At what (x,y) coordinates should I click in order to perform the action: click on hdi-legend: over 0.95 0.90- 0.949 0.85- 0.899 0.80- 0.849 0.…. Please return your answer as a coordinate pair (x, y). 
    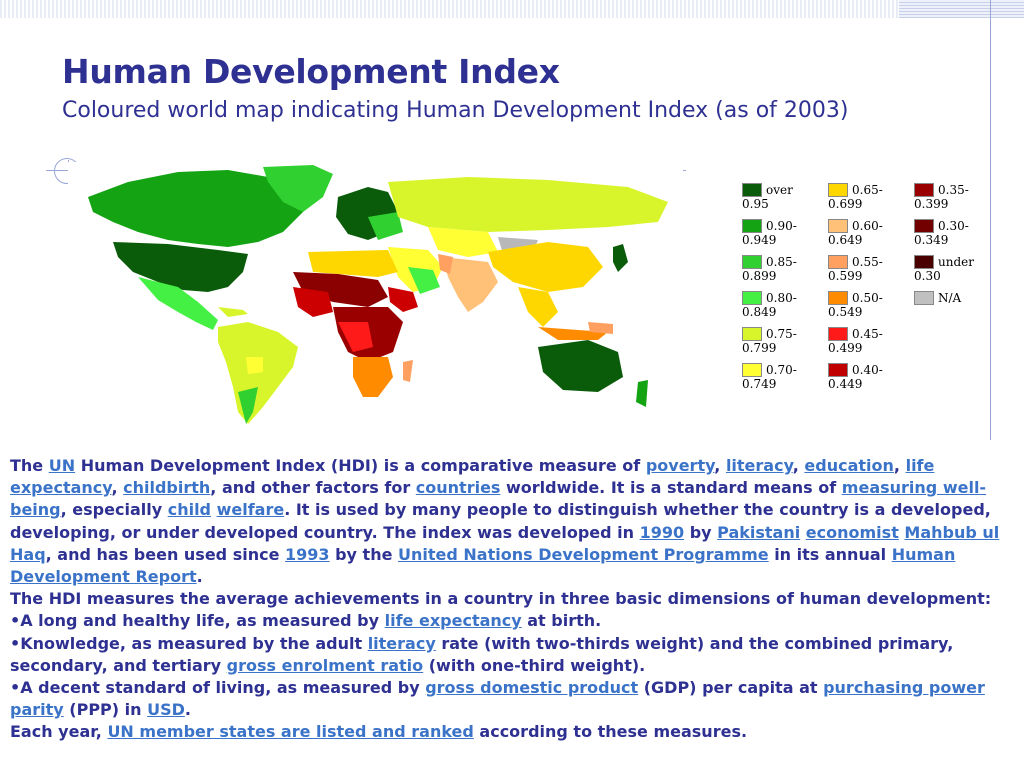
    Looking at the image, I should click on (867, 293).